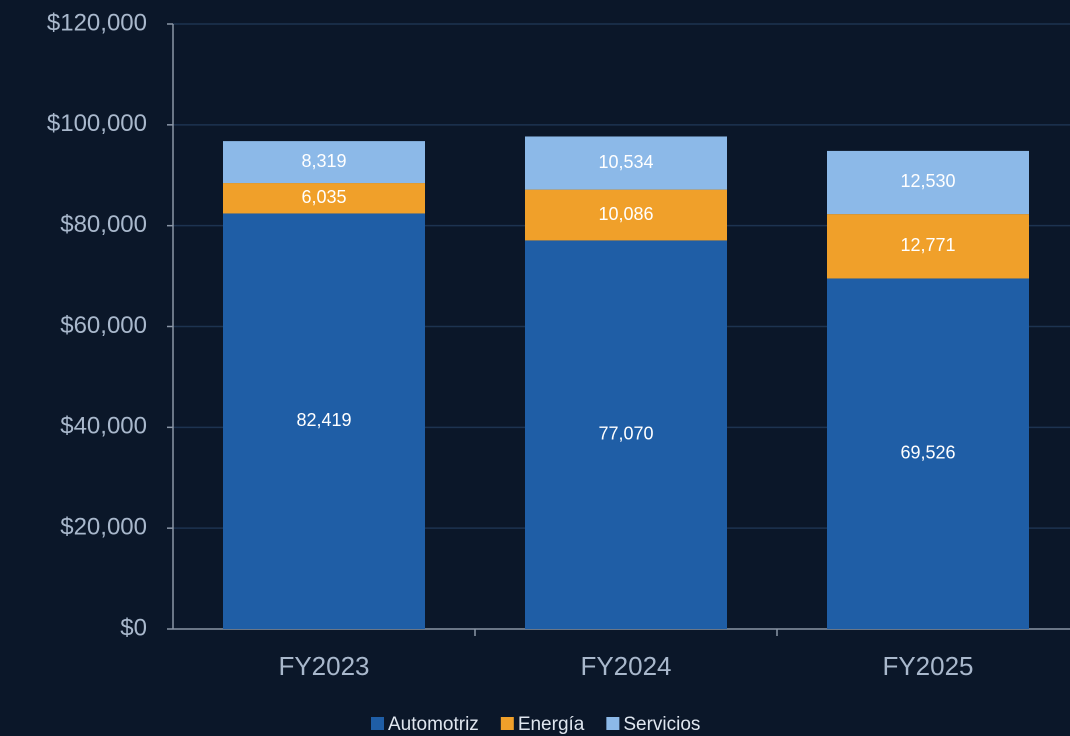 The image size is (1070, 736). I want to click on data-label: 12,530, so click(927, 181).